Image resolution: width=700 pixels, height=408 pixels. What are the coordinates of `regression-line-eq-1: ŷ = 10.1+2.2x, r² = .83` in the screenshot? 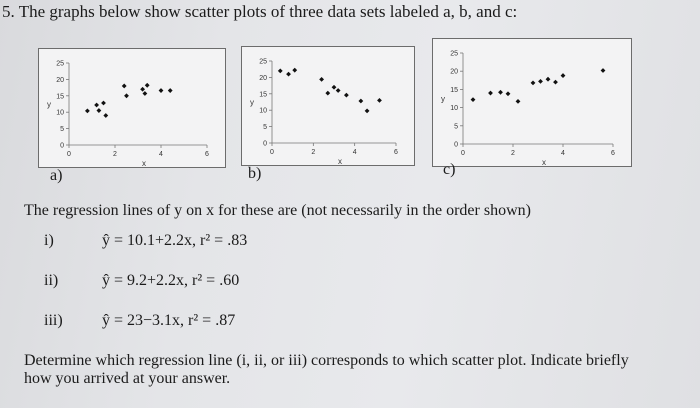 It's located at (175, 240).